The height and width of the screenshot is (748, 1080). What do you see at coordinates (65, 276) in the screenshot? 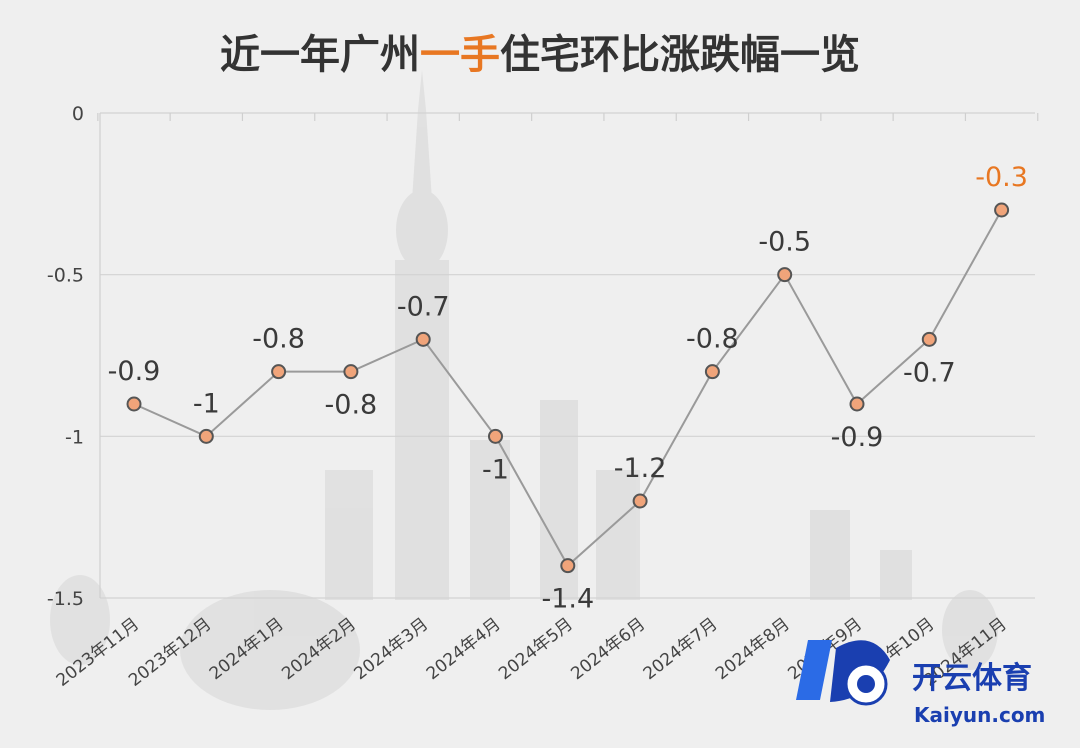
I see `y-tick-label: -0.5` at bounding box center [65, 276].